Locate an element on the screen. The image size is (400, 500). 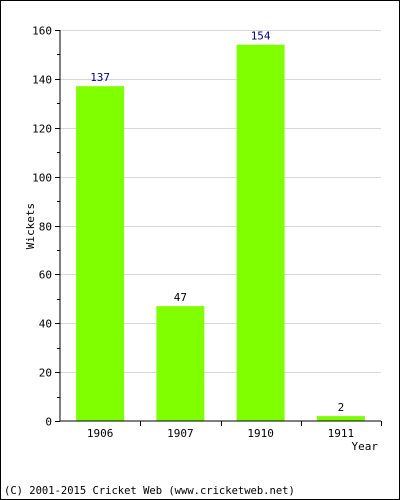
x-tick-label: 1907 is located at coordinates (180, 433).